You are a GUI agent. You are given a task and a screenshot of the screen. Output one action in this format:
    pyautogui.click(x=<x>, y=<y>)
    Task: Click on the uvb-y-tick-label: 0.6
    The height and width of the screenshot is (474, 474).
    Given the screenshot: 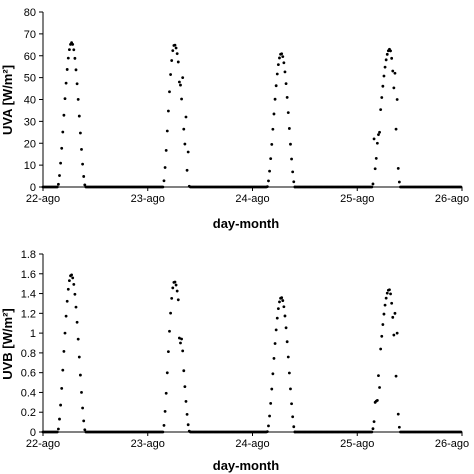 What is the action you would take?
    pyautogui.click(x=28, y=374)
    